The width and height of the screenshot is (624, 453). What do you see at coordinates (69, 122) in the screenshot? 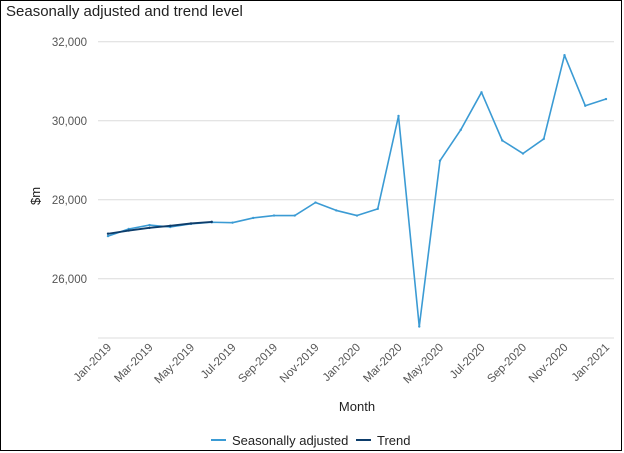
I see `y-tick-label: 30,000` at bounding box center [69, 122].